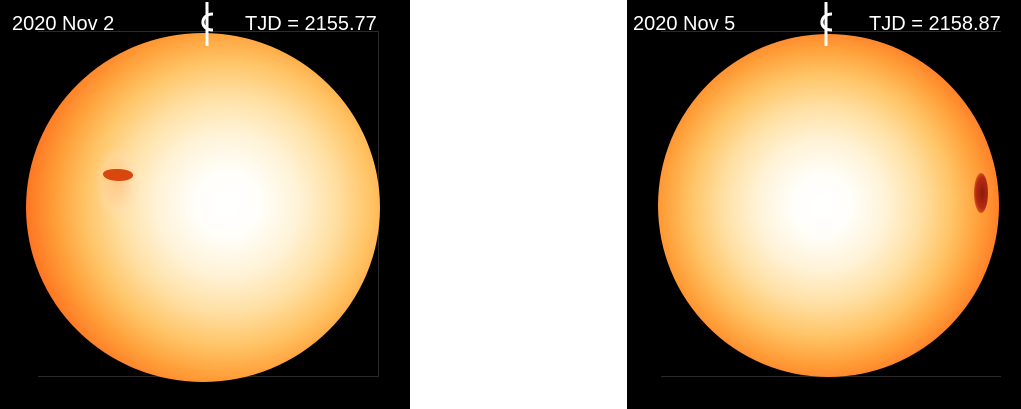 The width and height of the screenshot is (1021, 409). Describe the element at coordinates (684, 24) in the screenshot. I see `observation-date: 2020 Nov 5` at that location.